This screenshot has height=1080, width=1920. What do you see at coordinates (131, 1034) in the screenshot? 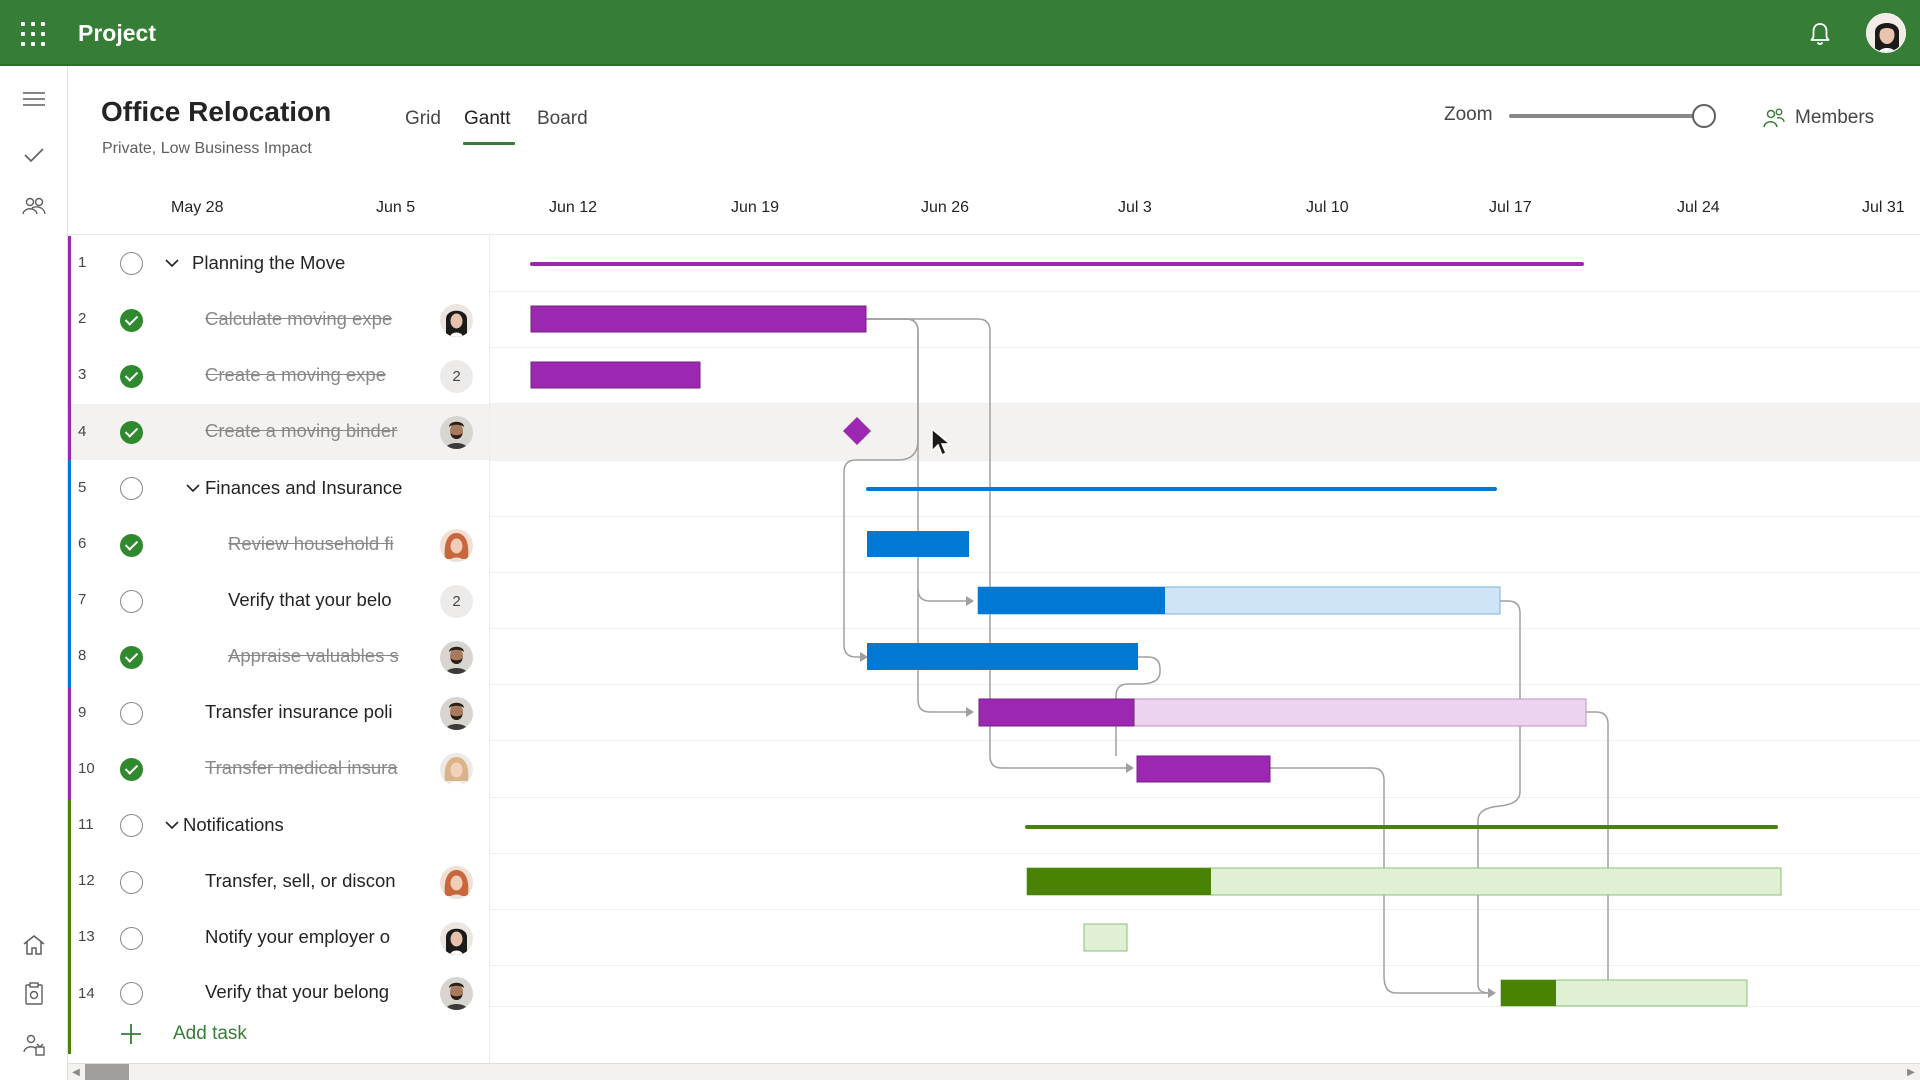
I see `plus-icon` at bounding box center [131, 1034].